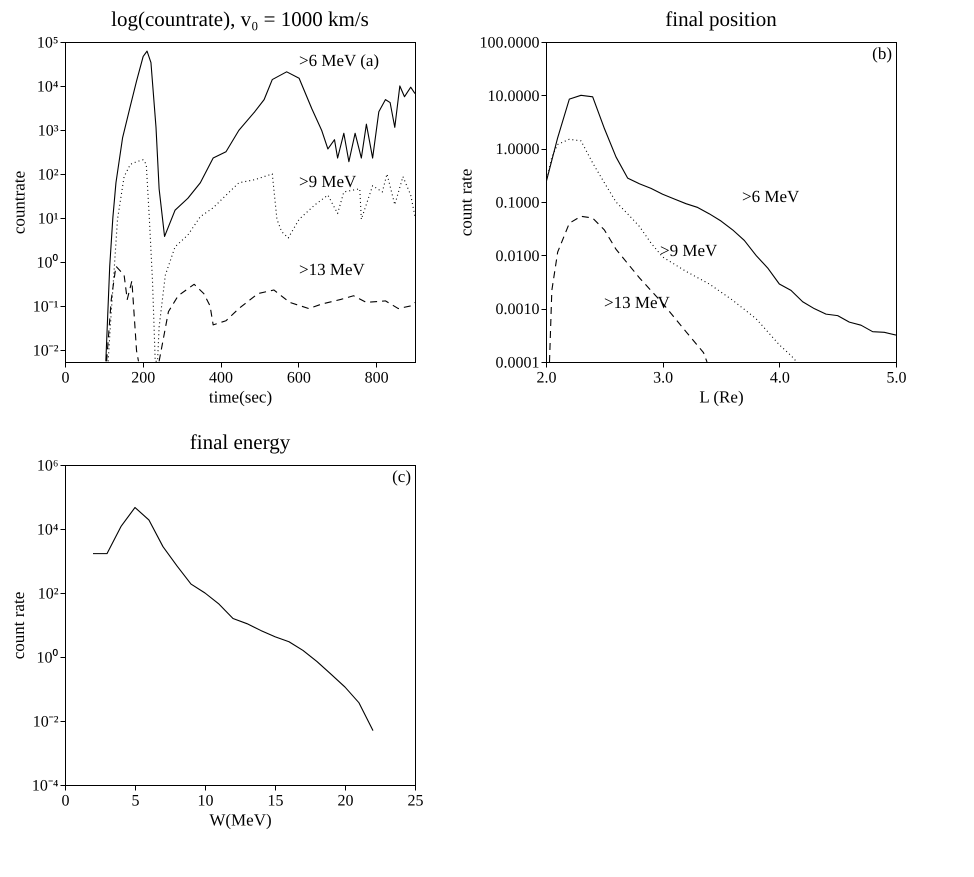 The image size is (974, 877). What do you see at coordinates (721, 397) in the screenshot?
I see `x-axis-title: L (Re)` at bounding box center [721, 397].